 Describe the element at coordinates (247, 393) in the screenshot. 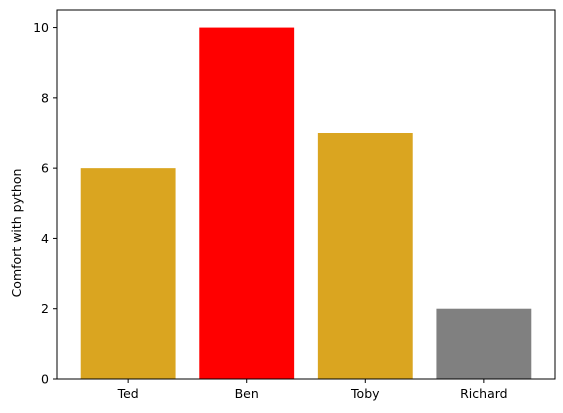

I see `x-tick-label: Ben` at that location.